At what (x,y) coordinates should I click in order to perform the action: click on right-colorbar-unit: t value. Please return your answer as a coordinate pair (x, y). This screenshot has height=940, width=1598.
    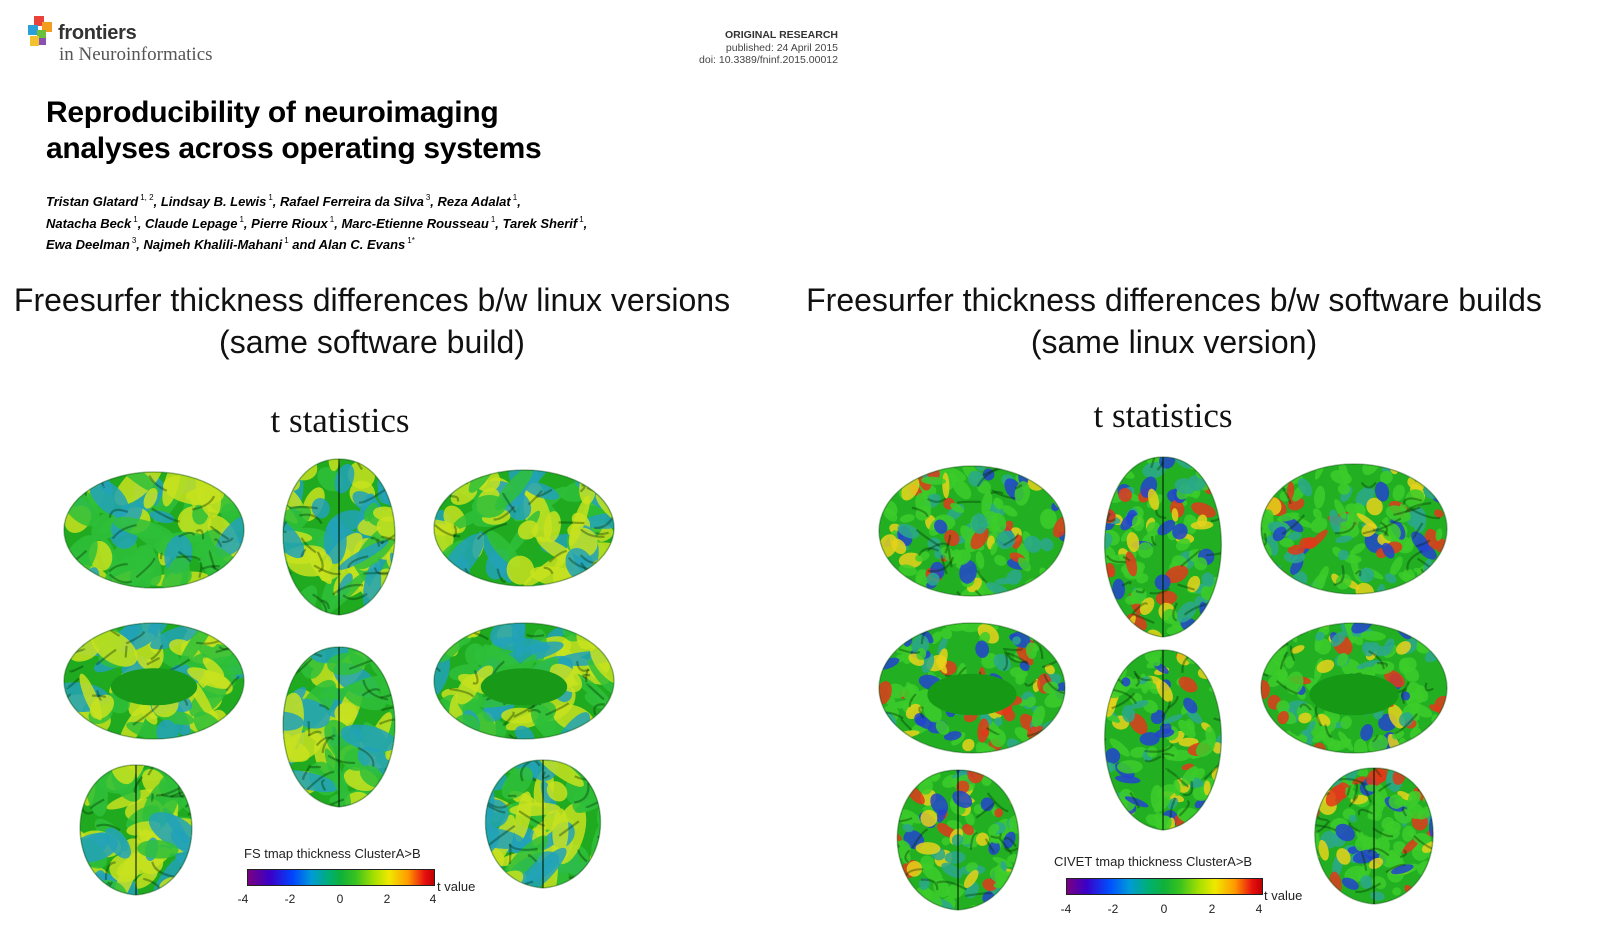
    Looking at the image, I should click on (1283, 895).